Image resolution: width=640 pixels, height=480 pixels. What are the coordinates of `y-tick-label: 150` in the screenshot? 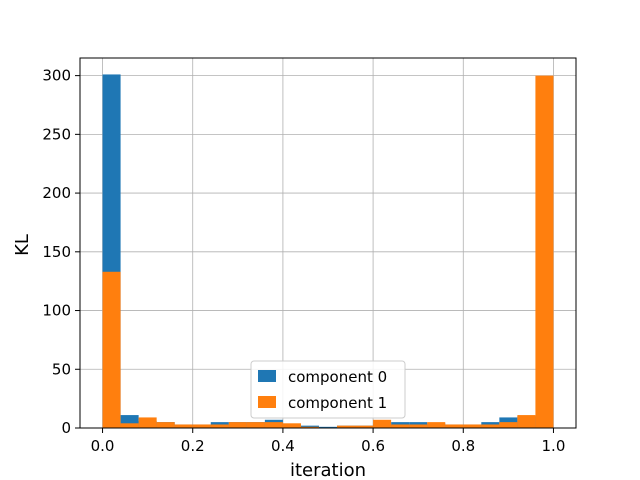 It's located at (56, 252).